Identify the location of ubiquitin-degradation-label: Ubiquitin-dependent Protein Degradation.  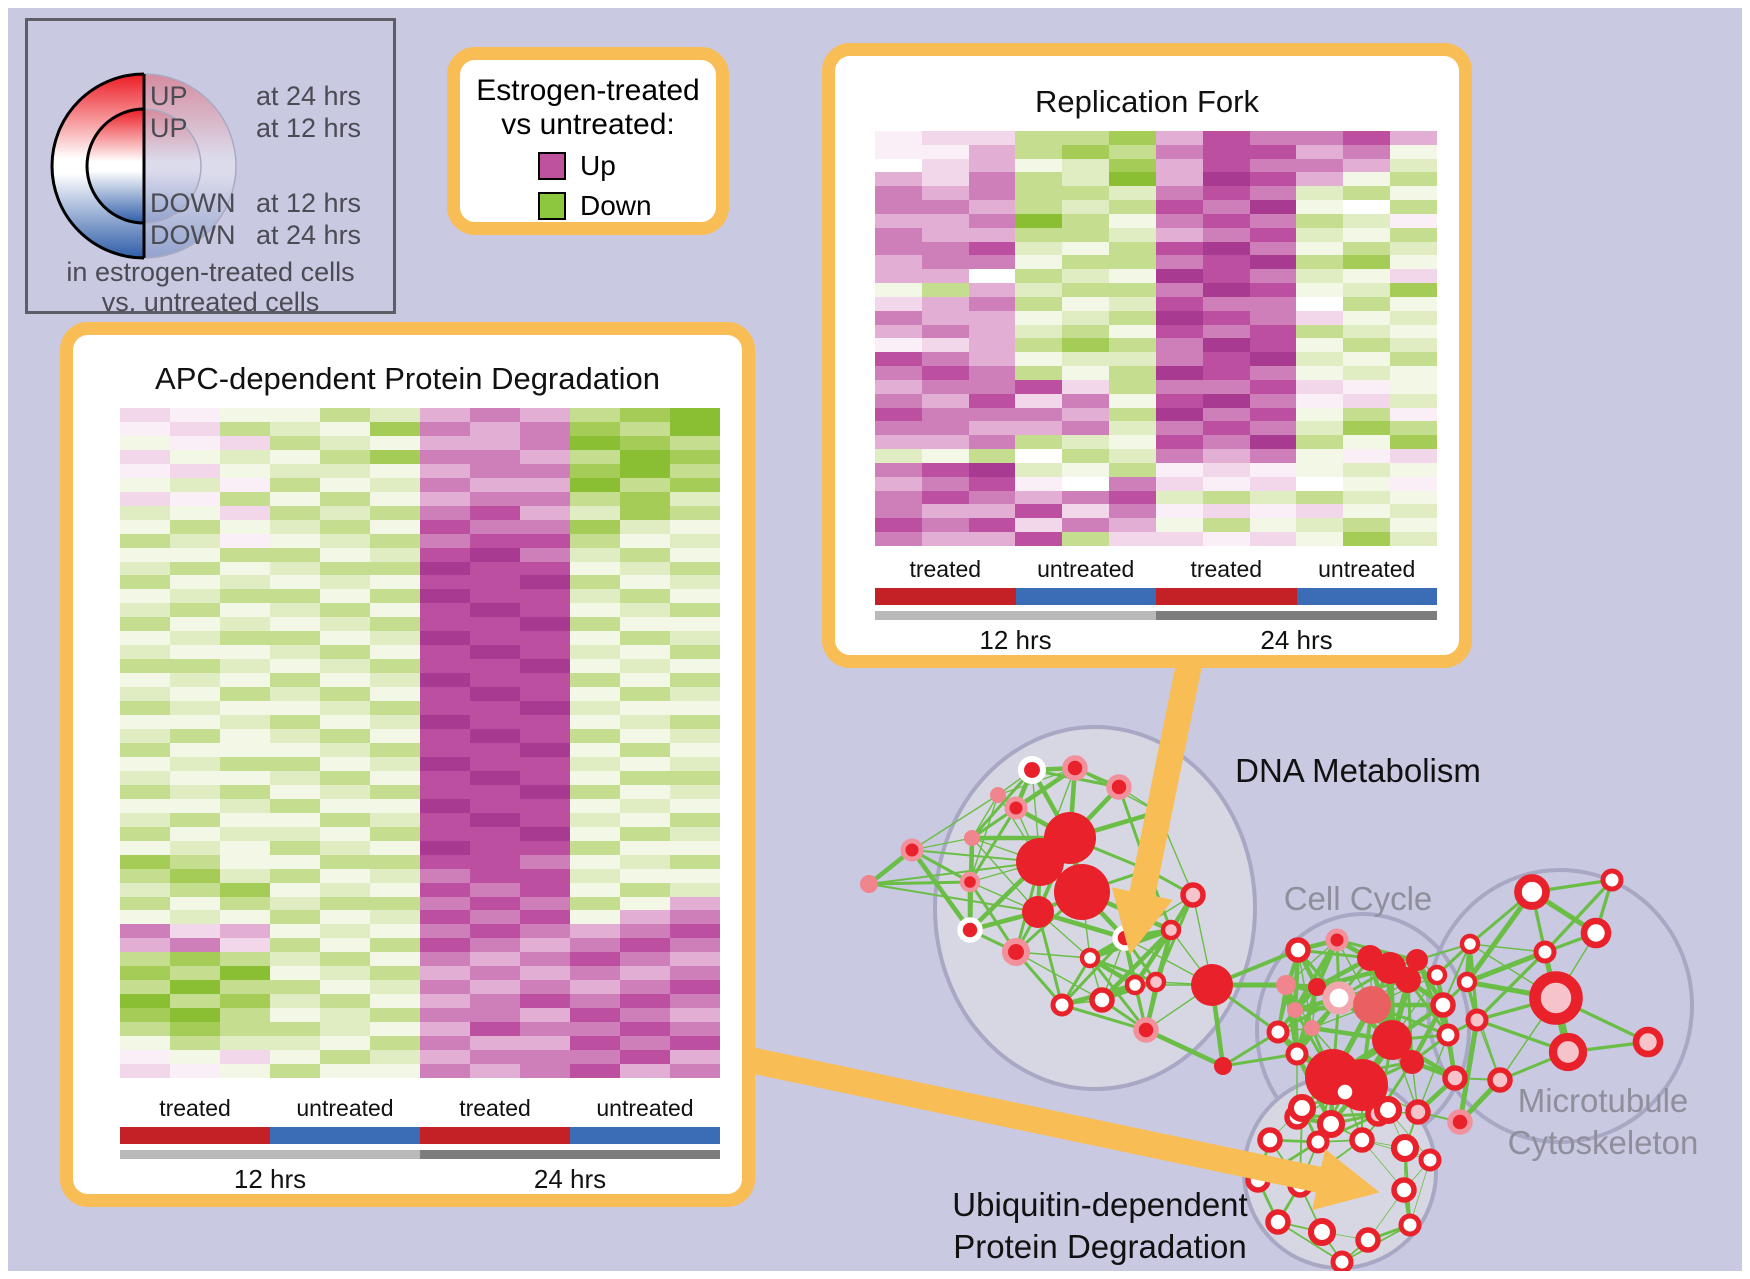
(1100, 1225).